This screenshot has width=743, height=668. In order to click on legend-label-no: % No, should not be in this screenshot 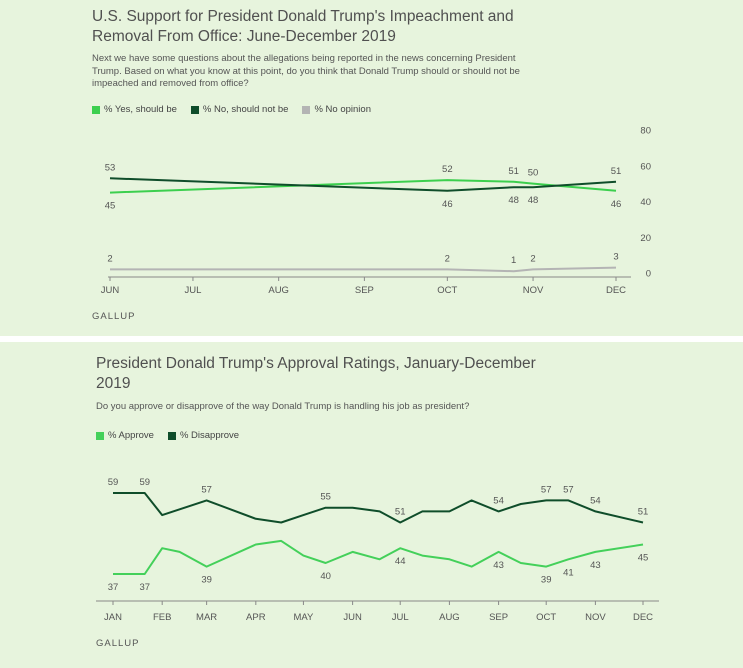, I will do `click(245, 109)`.